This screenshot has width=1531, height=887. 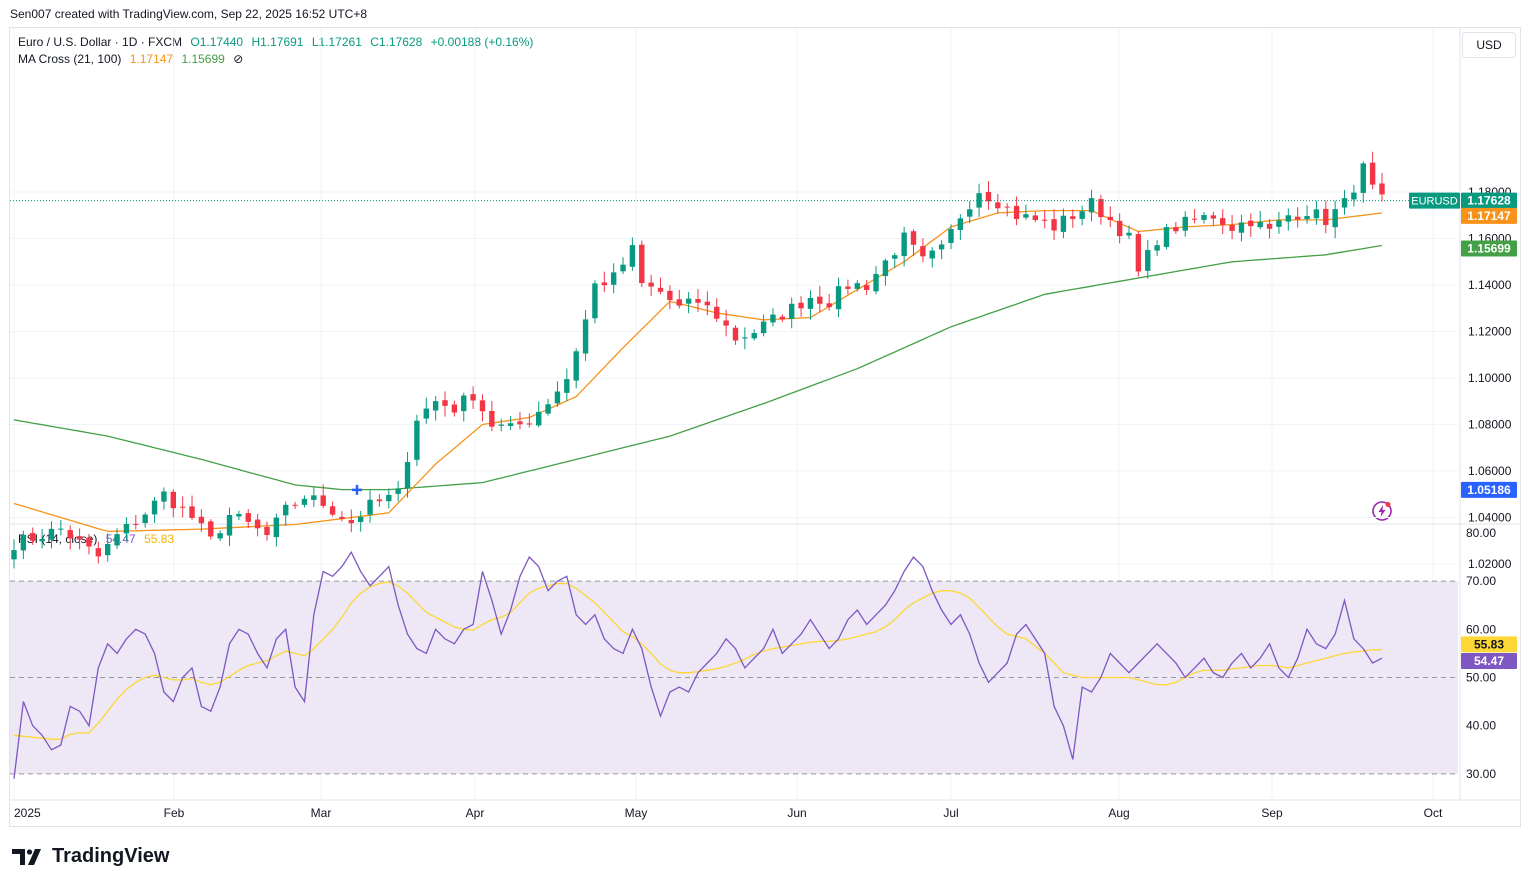 I want to click on ma-slow-value: 1.15699, so click(x=203, y=59).